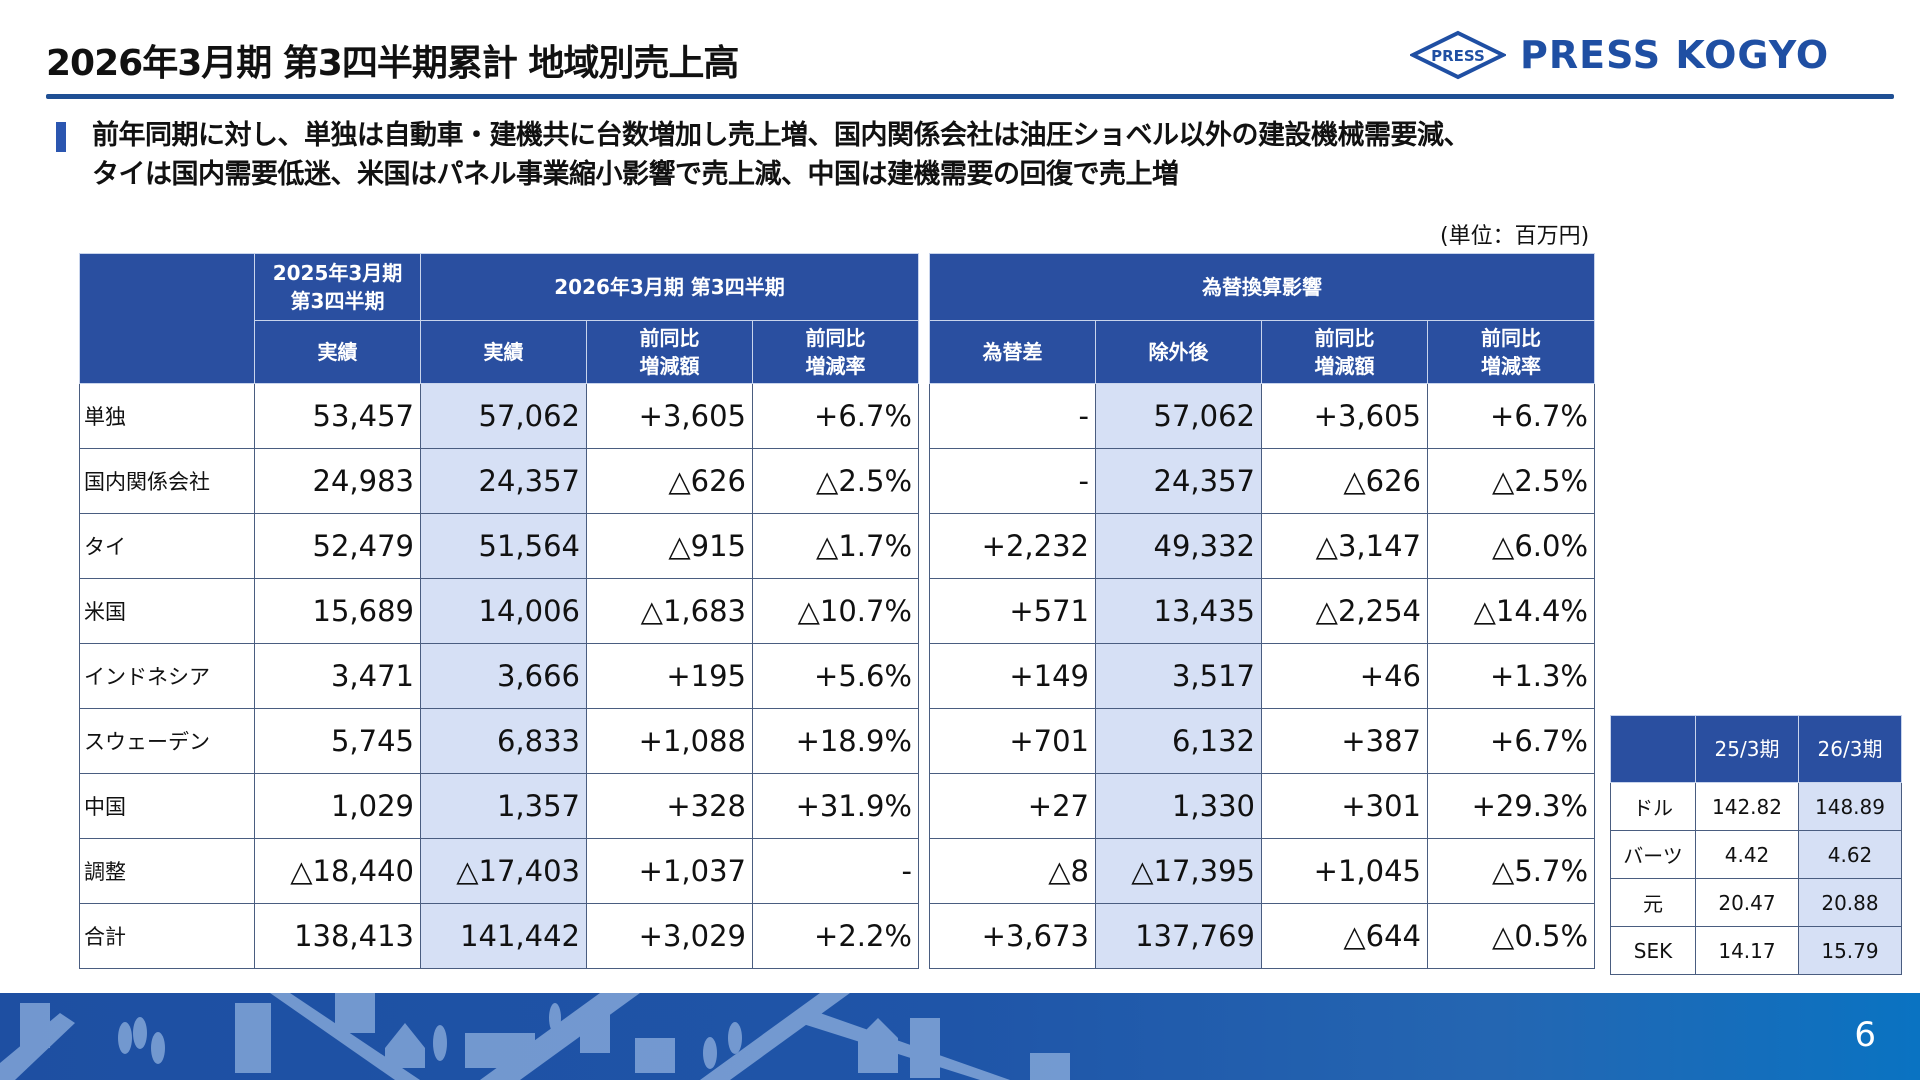 The height and width of the screenshot is (1080, 1920). What do you see at coordinates (1012, 676) in the screenshot?
I see `fx-diff-cell: +149` at bounding box center [1012, 676].